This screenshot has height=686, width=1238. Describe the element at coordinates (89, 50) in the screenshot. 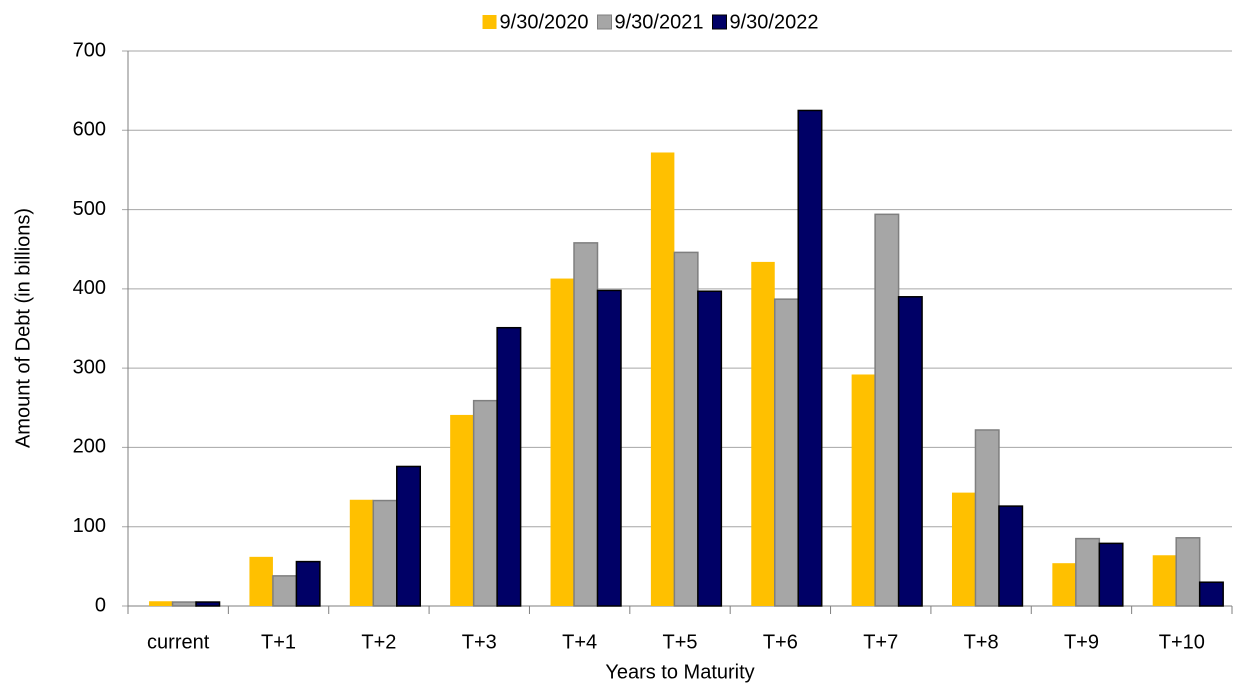

I see `y-tick-label: 700` at that location.